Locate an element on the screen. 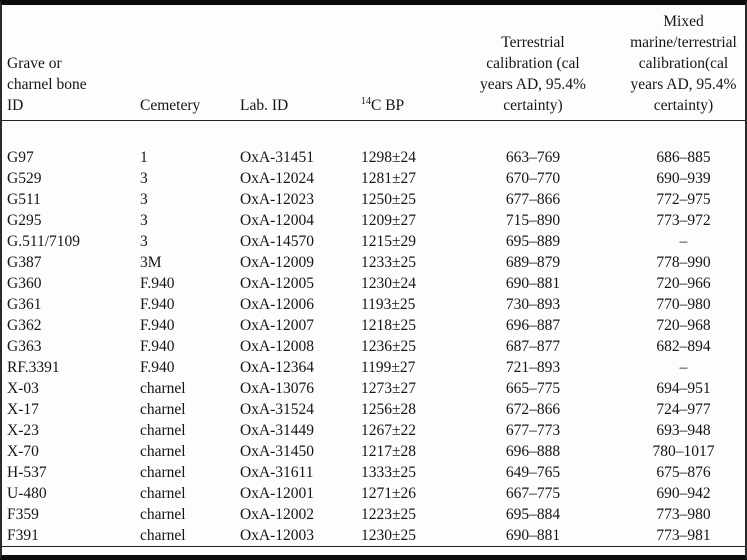  cell-c14: 1193±25 is located at coordinates (388, 304).